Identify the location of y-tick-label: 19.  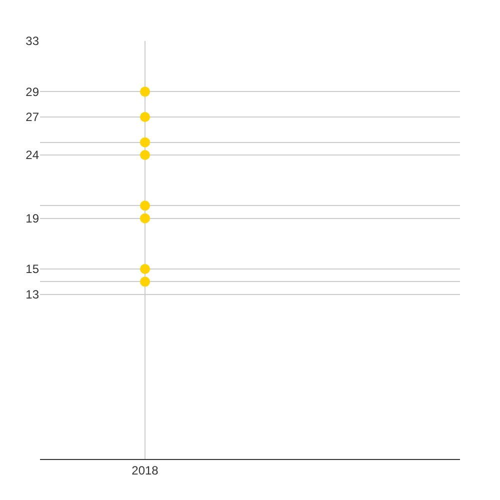
(33, 219).